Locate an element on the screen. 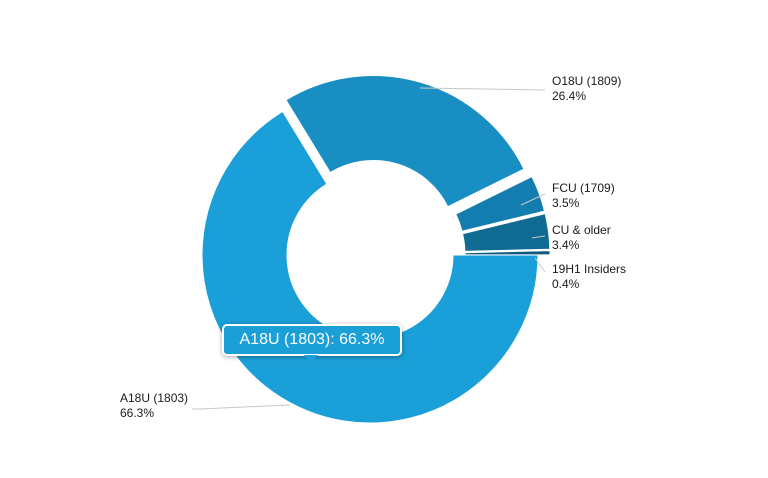 The height and width of the screenshot is (478, 768). tooltip-arrow is located at coordinates (311, 359).